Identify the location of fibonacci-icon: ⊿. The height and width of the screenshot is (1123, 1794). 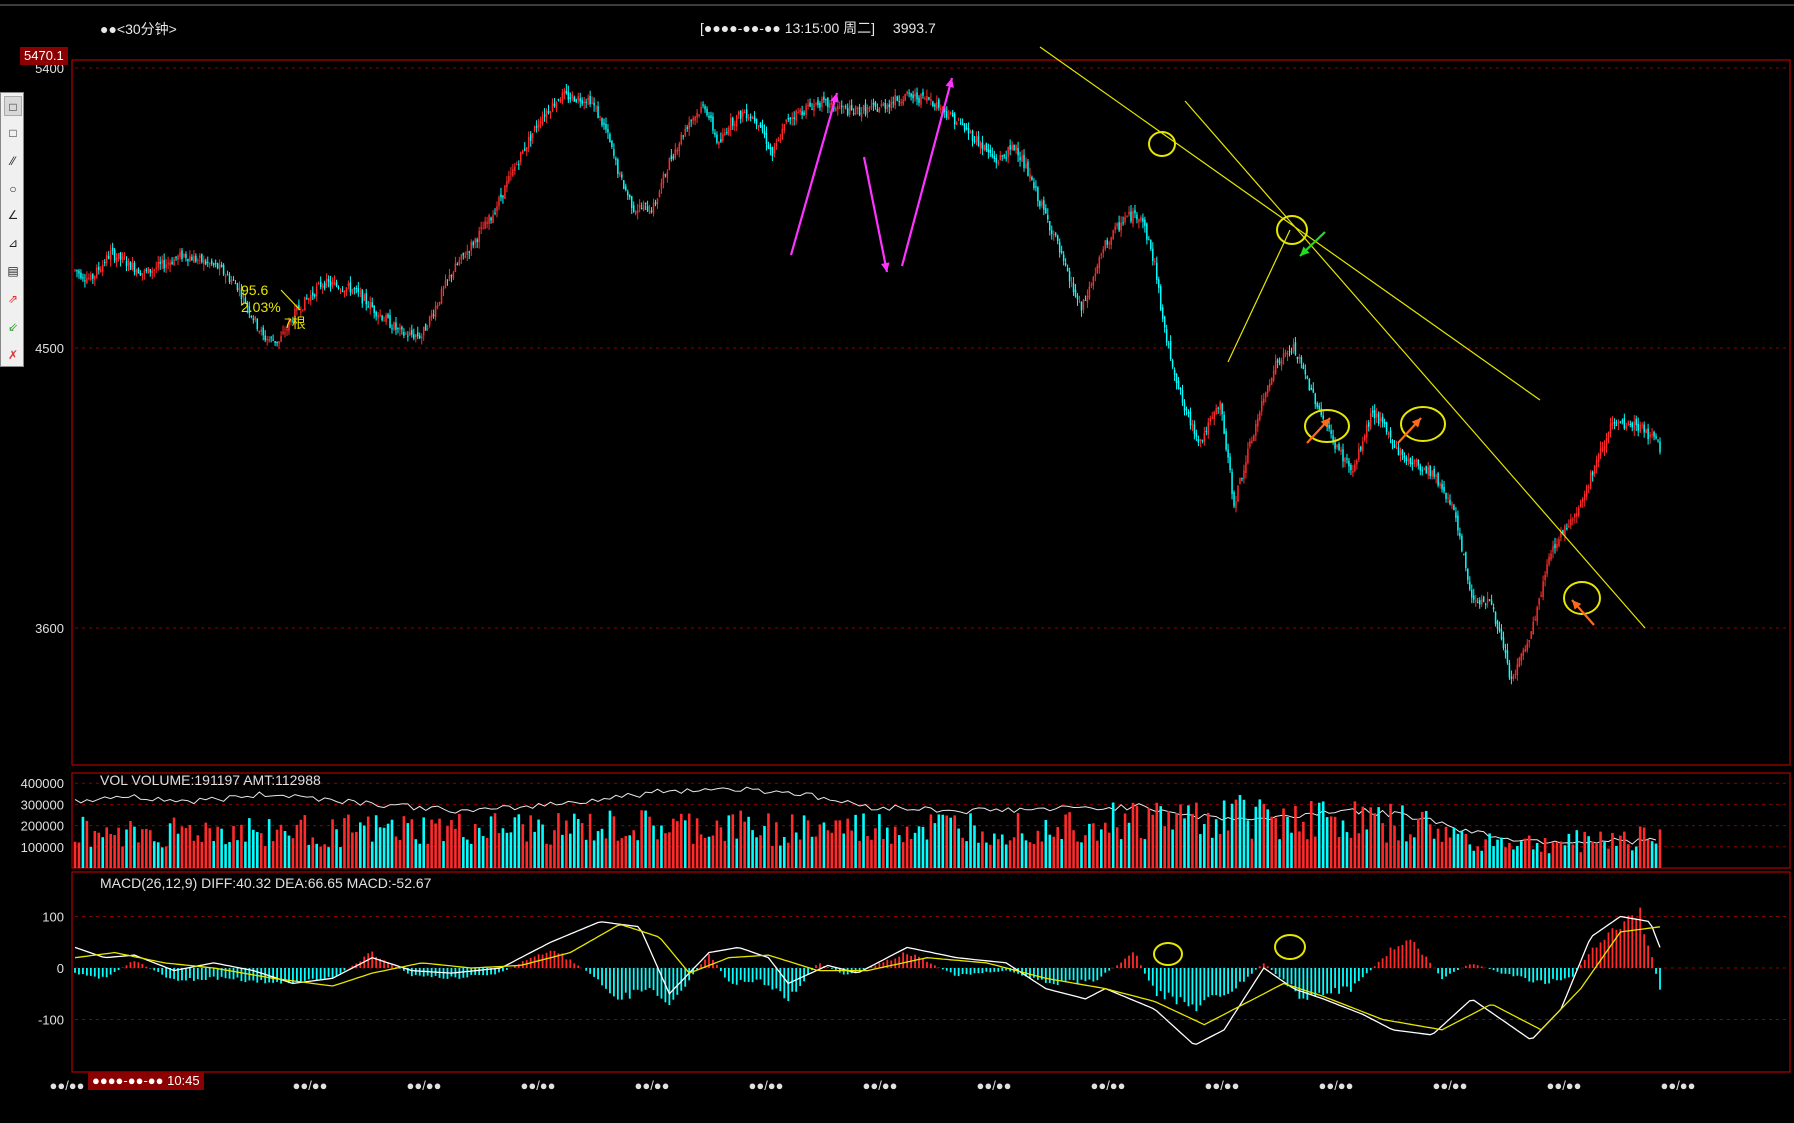
(13, 243).